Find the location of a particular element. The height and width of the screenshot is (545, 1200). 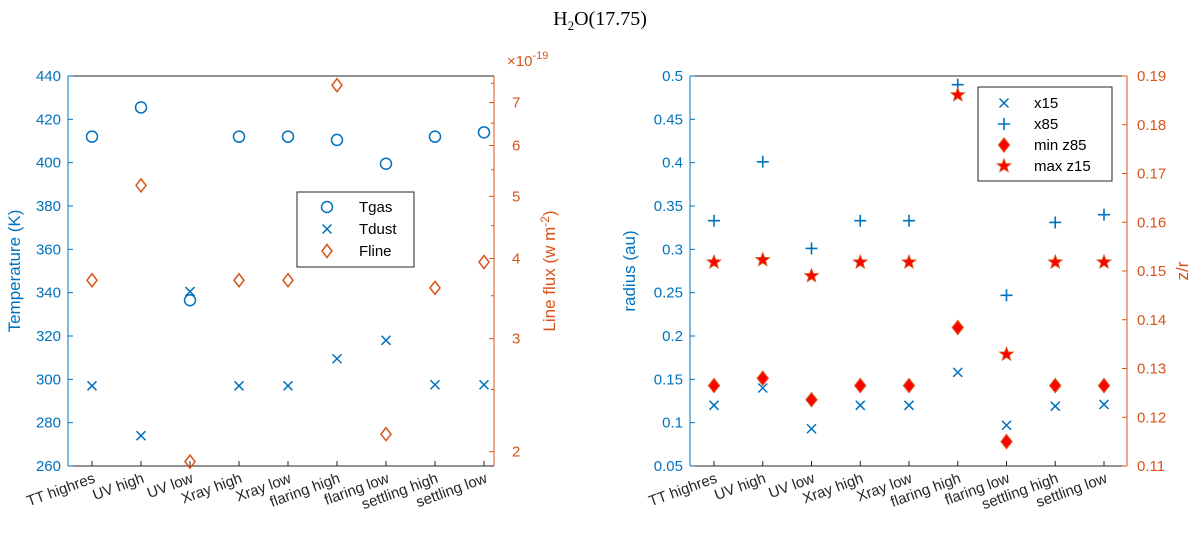

left-ytick-label: 320 is located at coordinates (48, 336).